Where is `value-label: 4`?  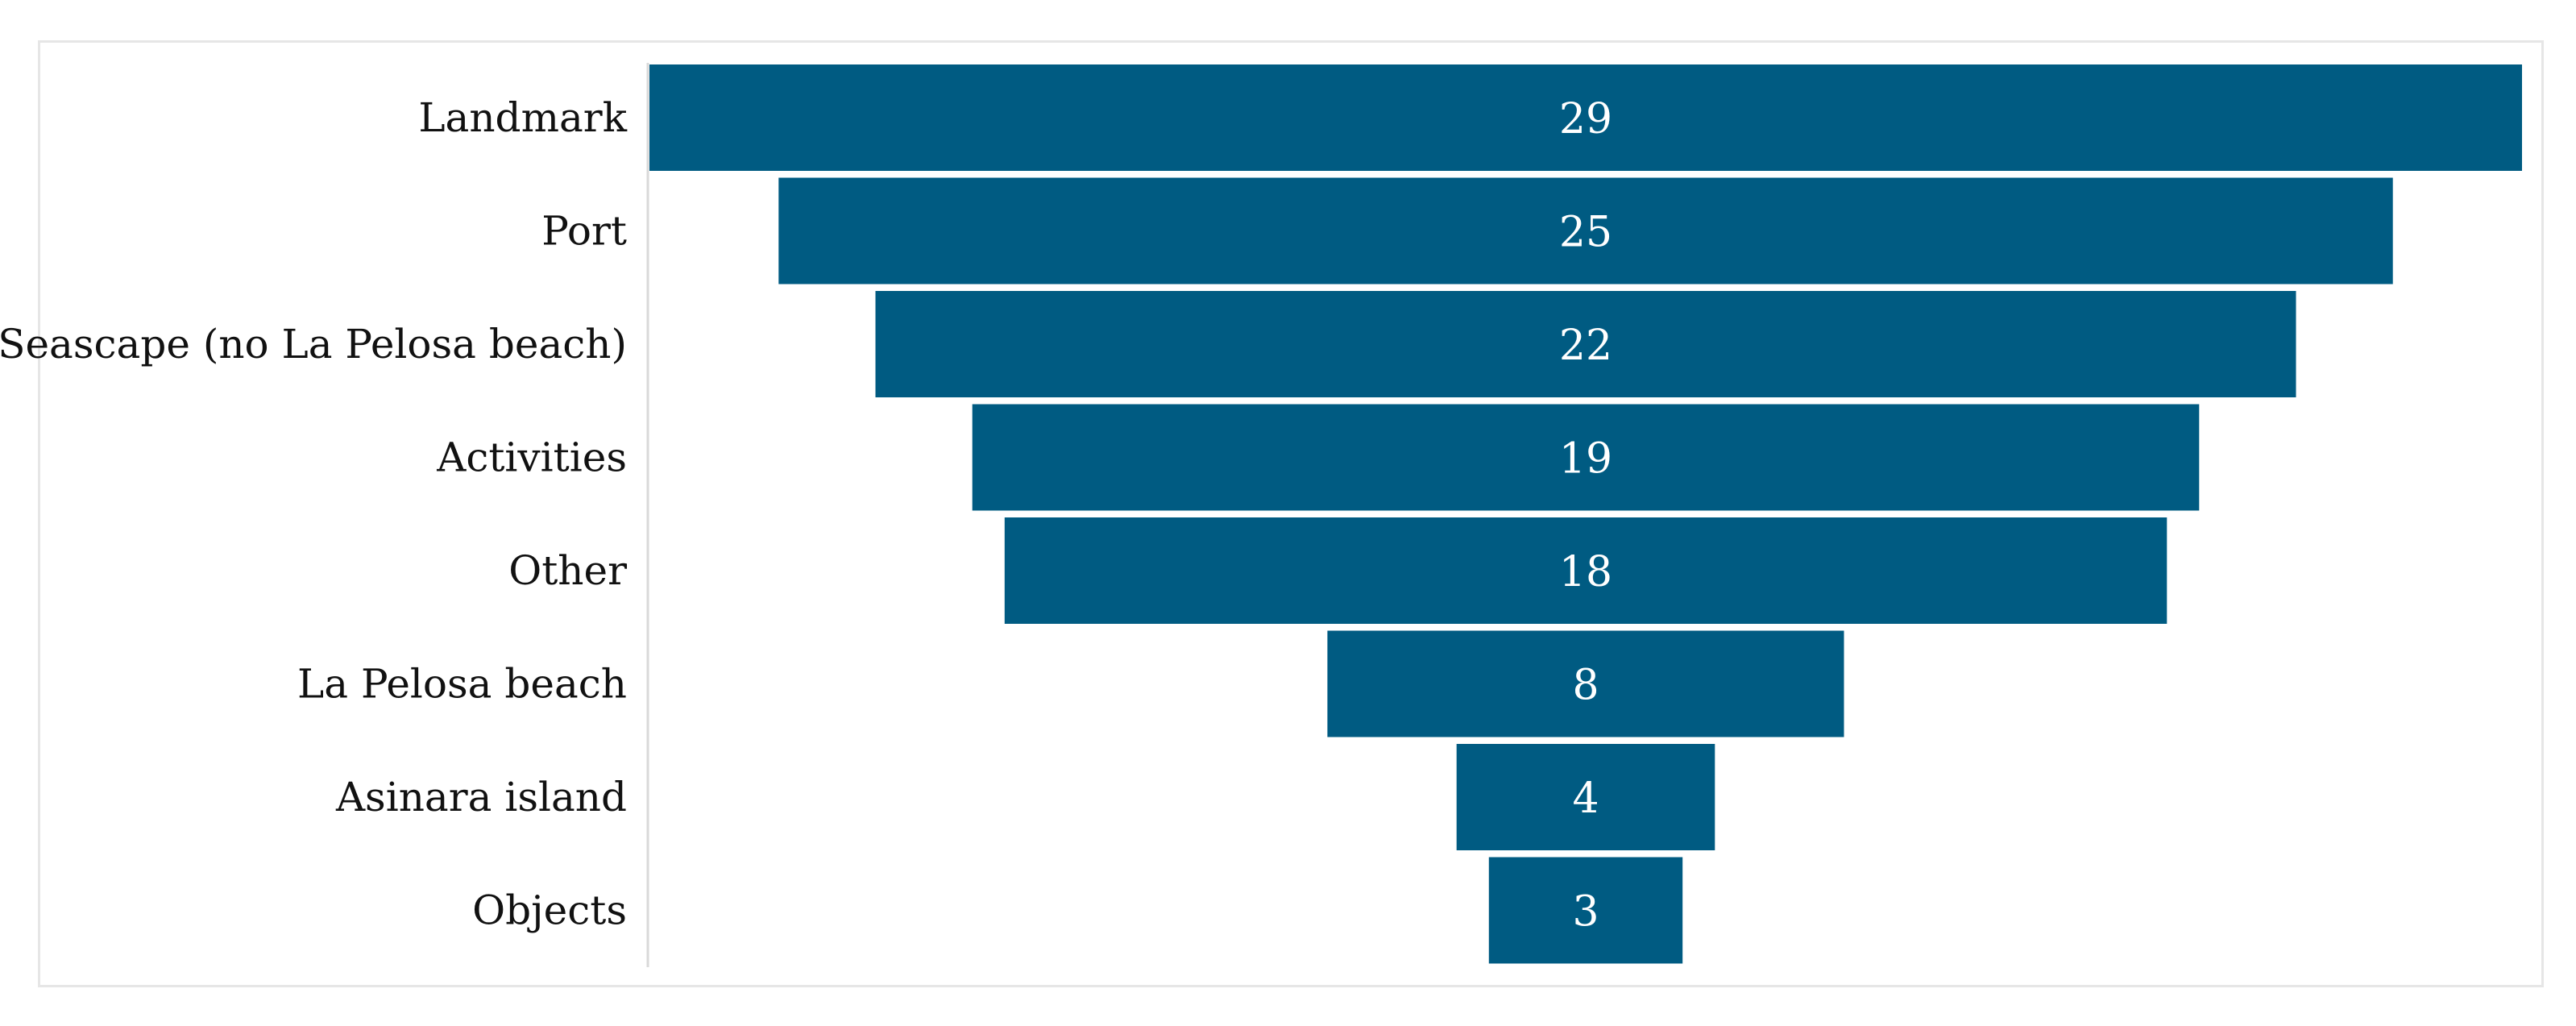 value-label: 4 is located at coordinates (1585, 799).